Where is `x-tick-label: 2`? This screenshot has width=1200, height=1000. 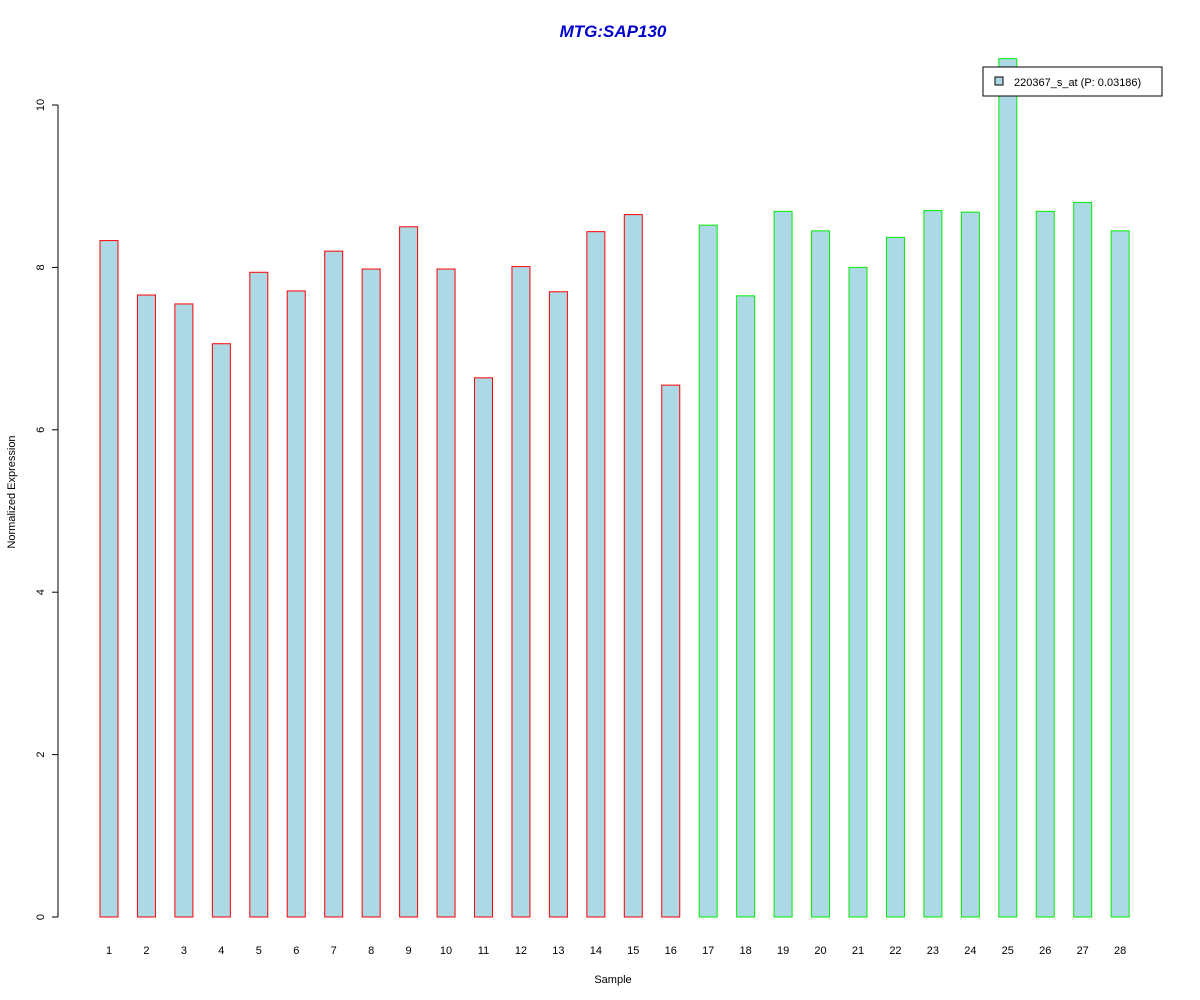
x-tick-label: 2 is located at coordinates (146, 951).